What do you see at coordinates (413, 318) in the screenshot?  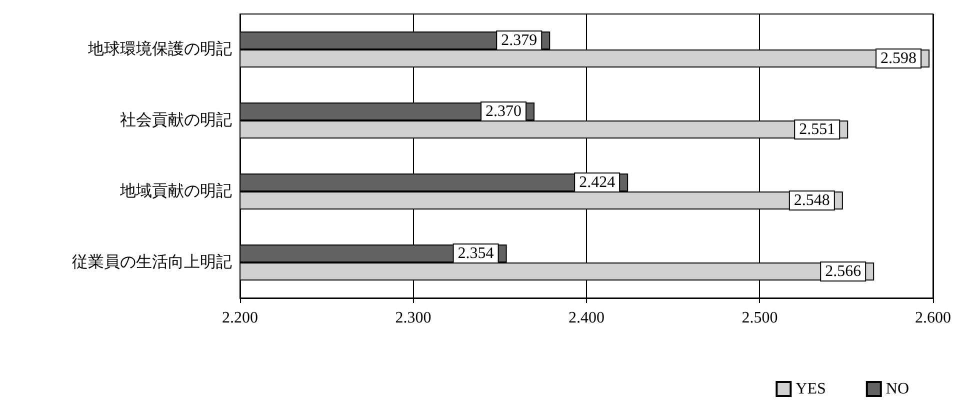 I see `x-tick-label: 2.300` at bounding box center [413, 318].